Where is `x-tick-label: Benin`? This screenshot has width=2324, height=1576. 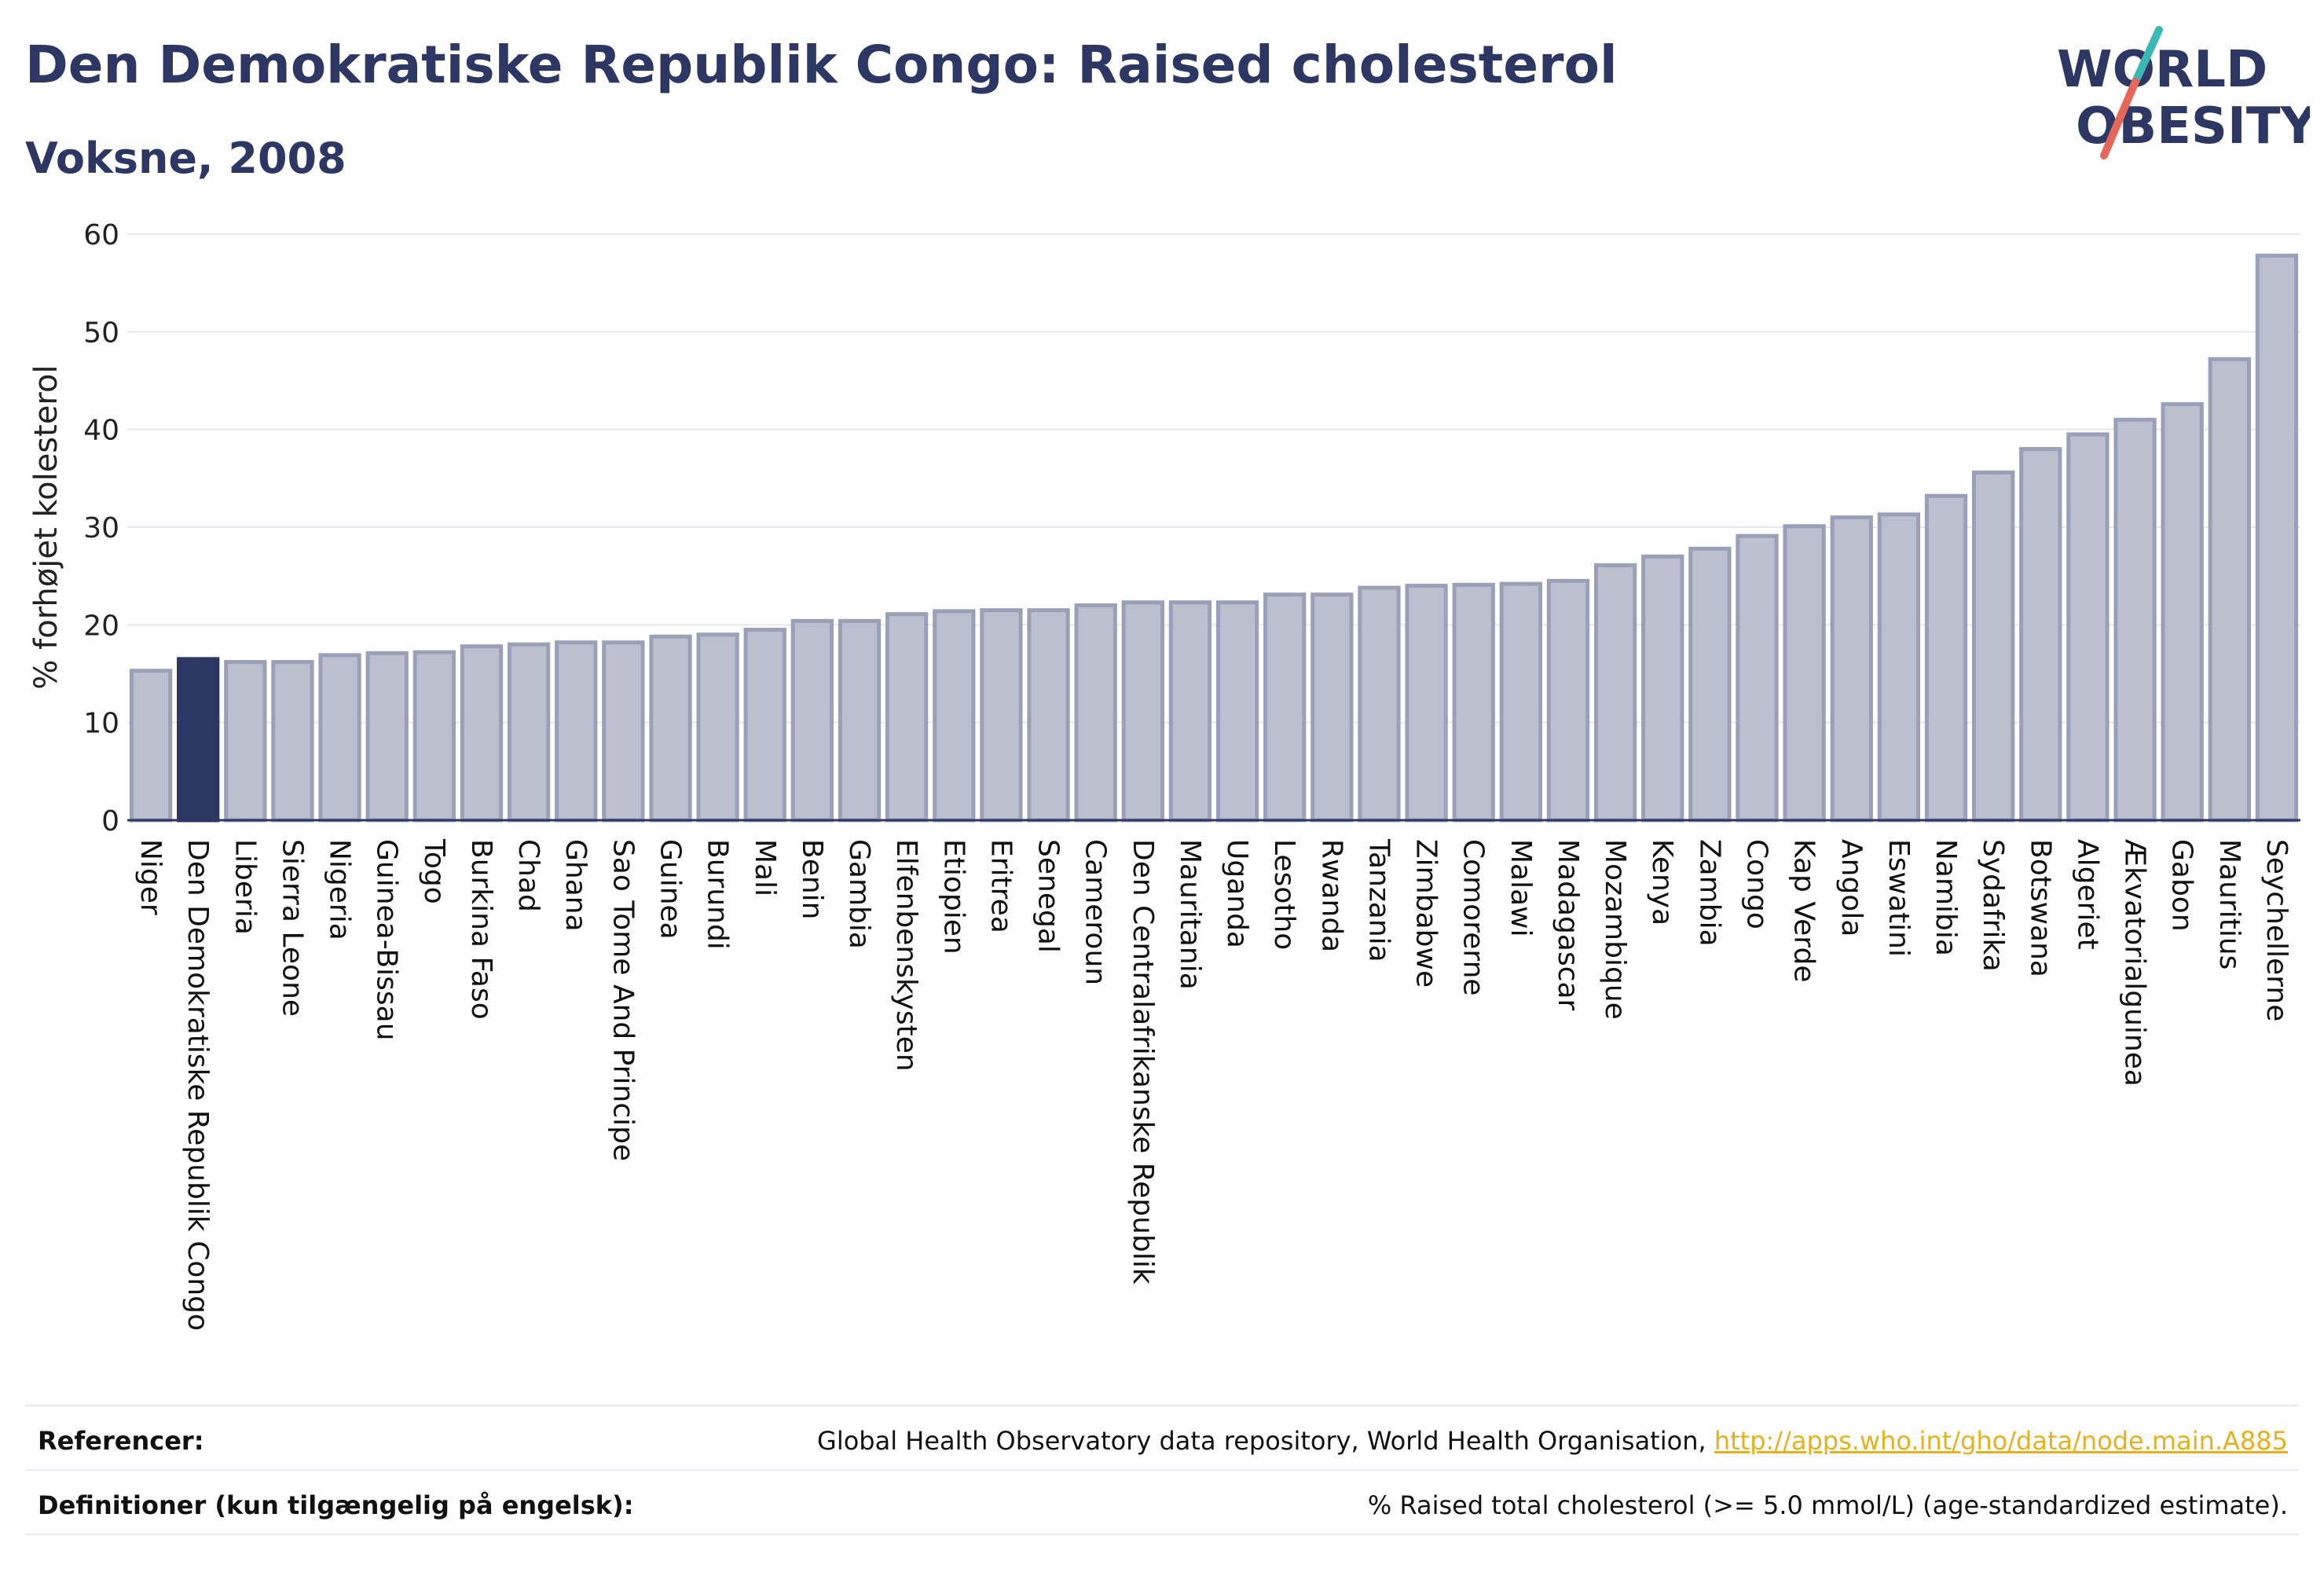
x-tick-label: Benin is located at coordinates (812, 879).